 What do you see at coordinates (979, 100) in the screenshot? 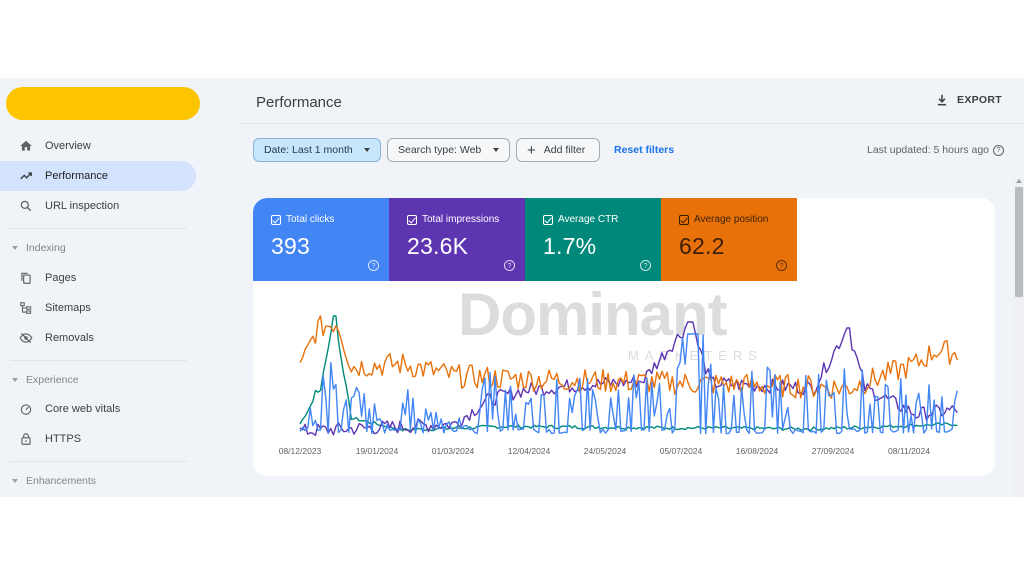
I see `export-label: EXPORT` at bounding box center [979, 100].